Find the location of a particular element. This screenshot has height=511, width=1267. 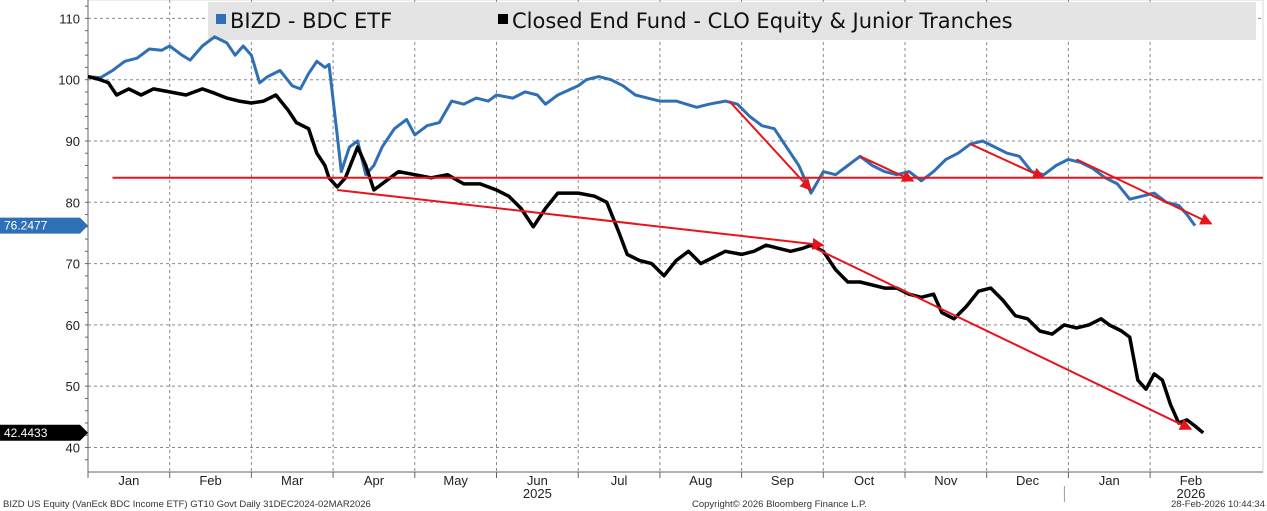

legend-label-bizd: BIZD - BDC ETF is located at coordinates (311, 21).